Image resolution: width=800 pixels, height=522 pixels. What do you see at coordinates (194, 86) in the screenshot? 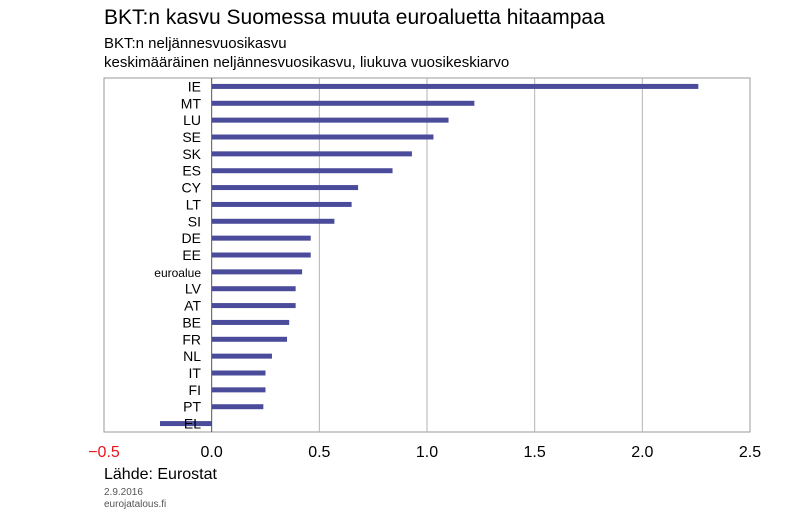
I see `category-label: IE` at bounding box center [194, 86].